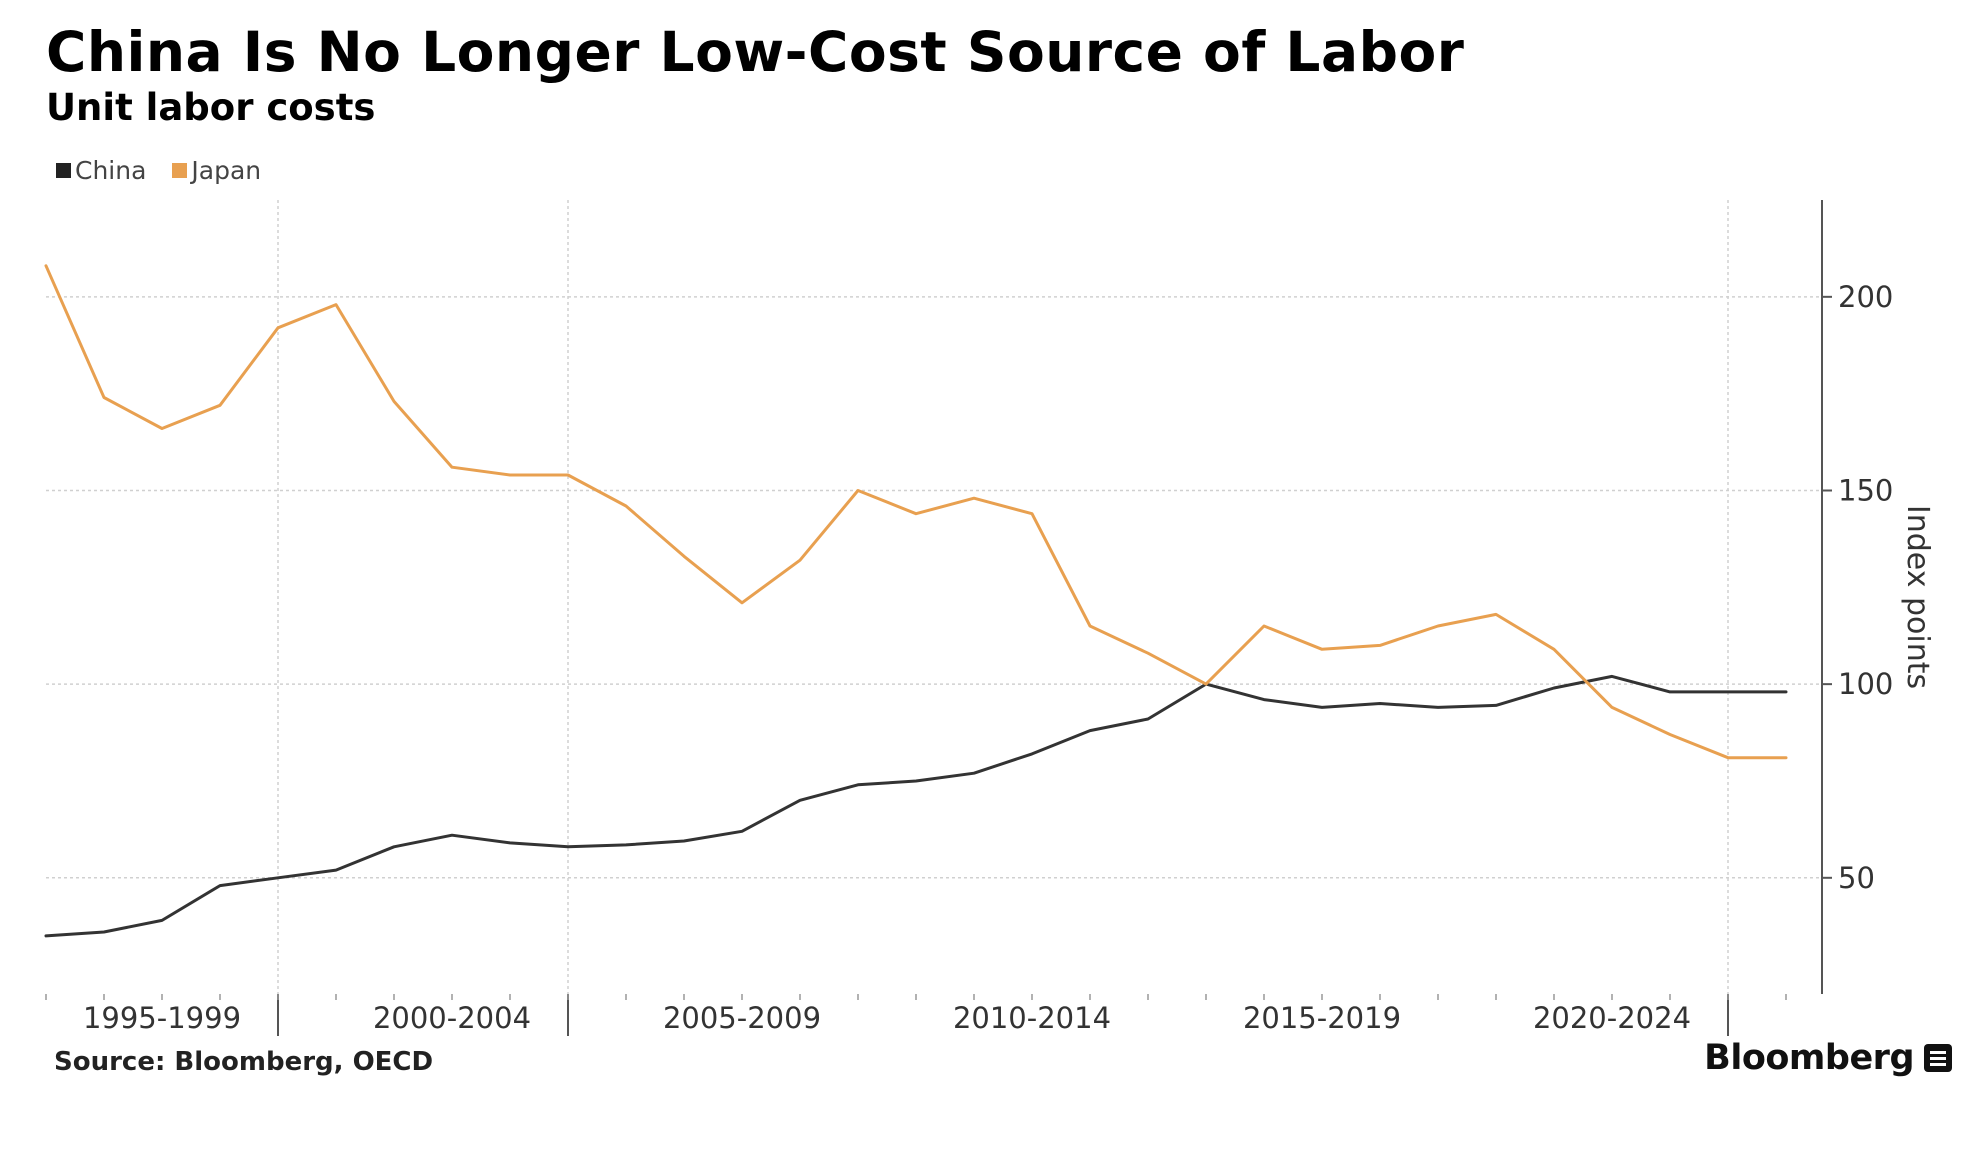 The width and height of the screenshot is (1988, 1152). I want to click on x-category-label-2: 2005-2009, so click(742, 1018).